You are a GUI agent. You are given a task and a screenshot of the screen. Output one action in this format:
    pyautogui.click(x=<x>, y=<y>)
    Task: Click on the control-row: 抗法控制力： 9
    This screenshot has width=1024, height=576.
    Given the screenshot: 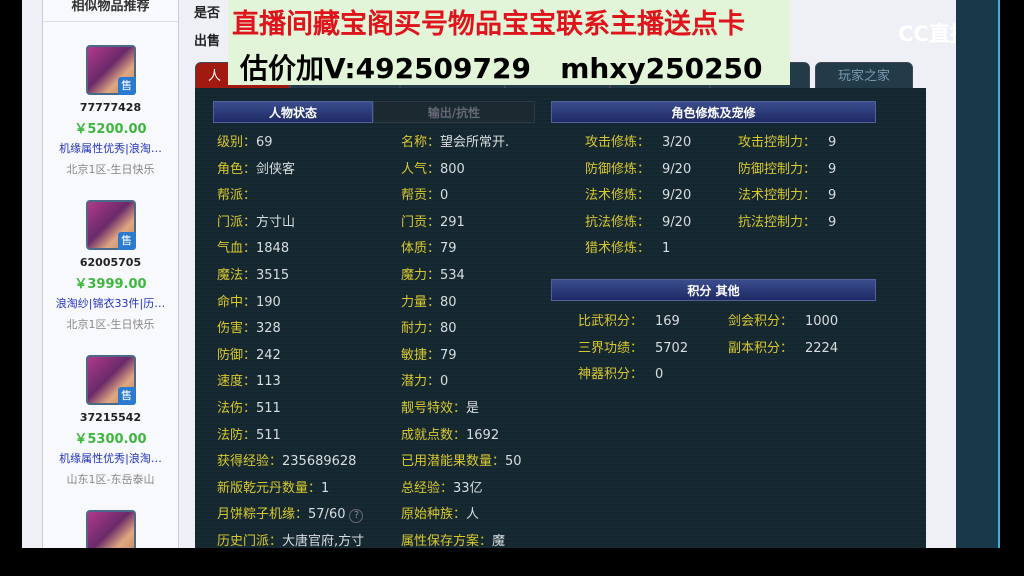 What is the action you would take?
    pyautogui.click(x=787, y=220)
    